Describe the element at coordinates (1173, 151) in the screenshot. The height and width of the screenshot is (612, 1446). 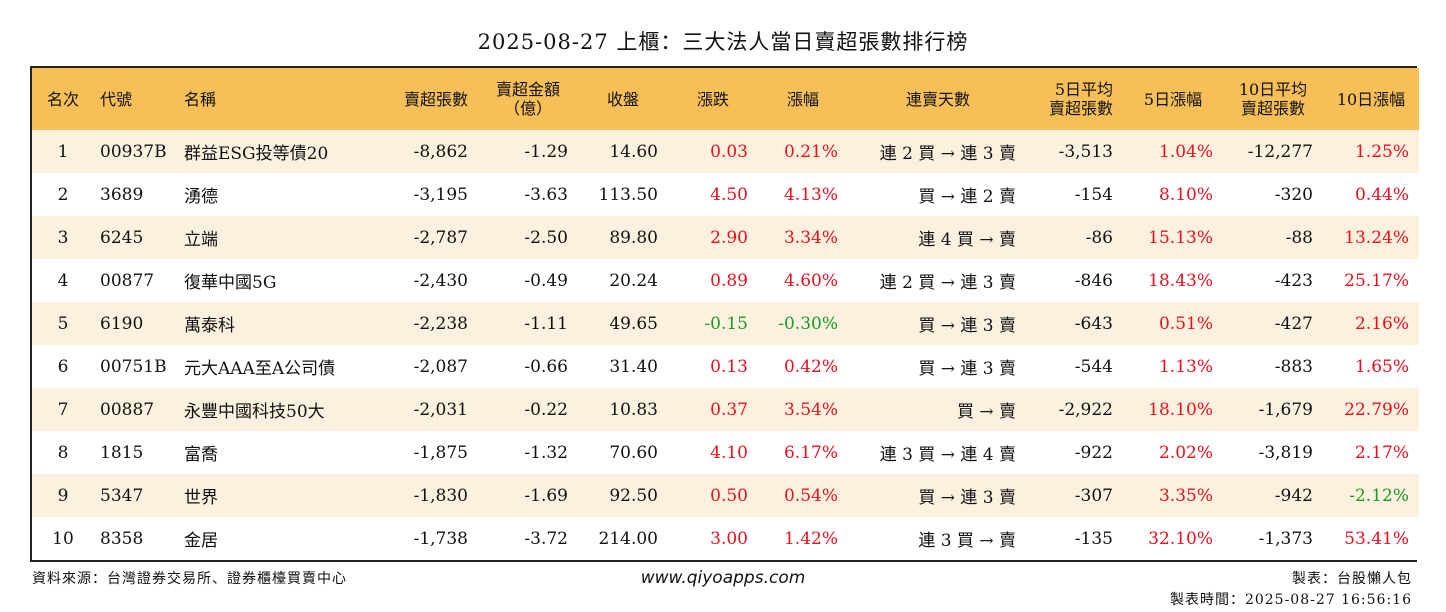
I see `cell-pct5: 1.04%` at that location.